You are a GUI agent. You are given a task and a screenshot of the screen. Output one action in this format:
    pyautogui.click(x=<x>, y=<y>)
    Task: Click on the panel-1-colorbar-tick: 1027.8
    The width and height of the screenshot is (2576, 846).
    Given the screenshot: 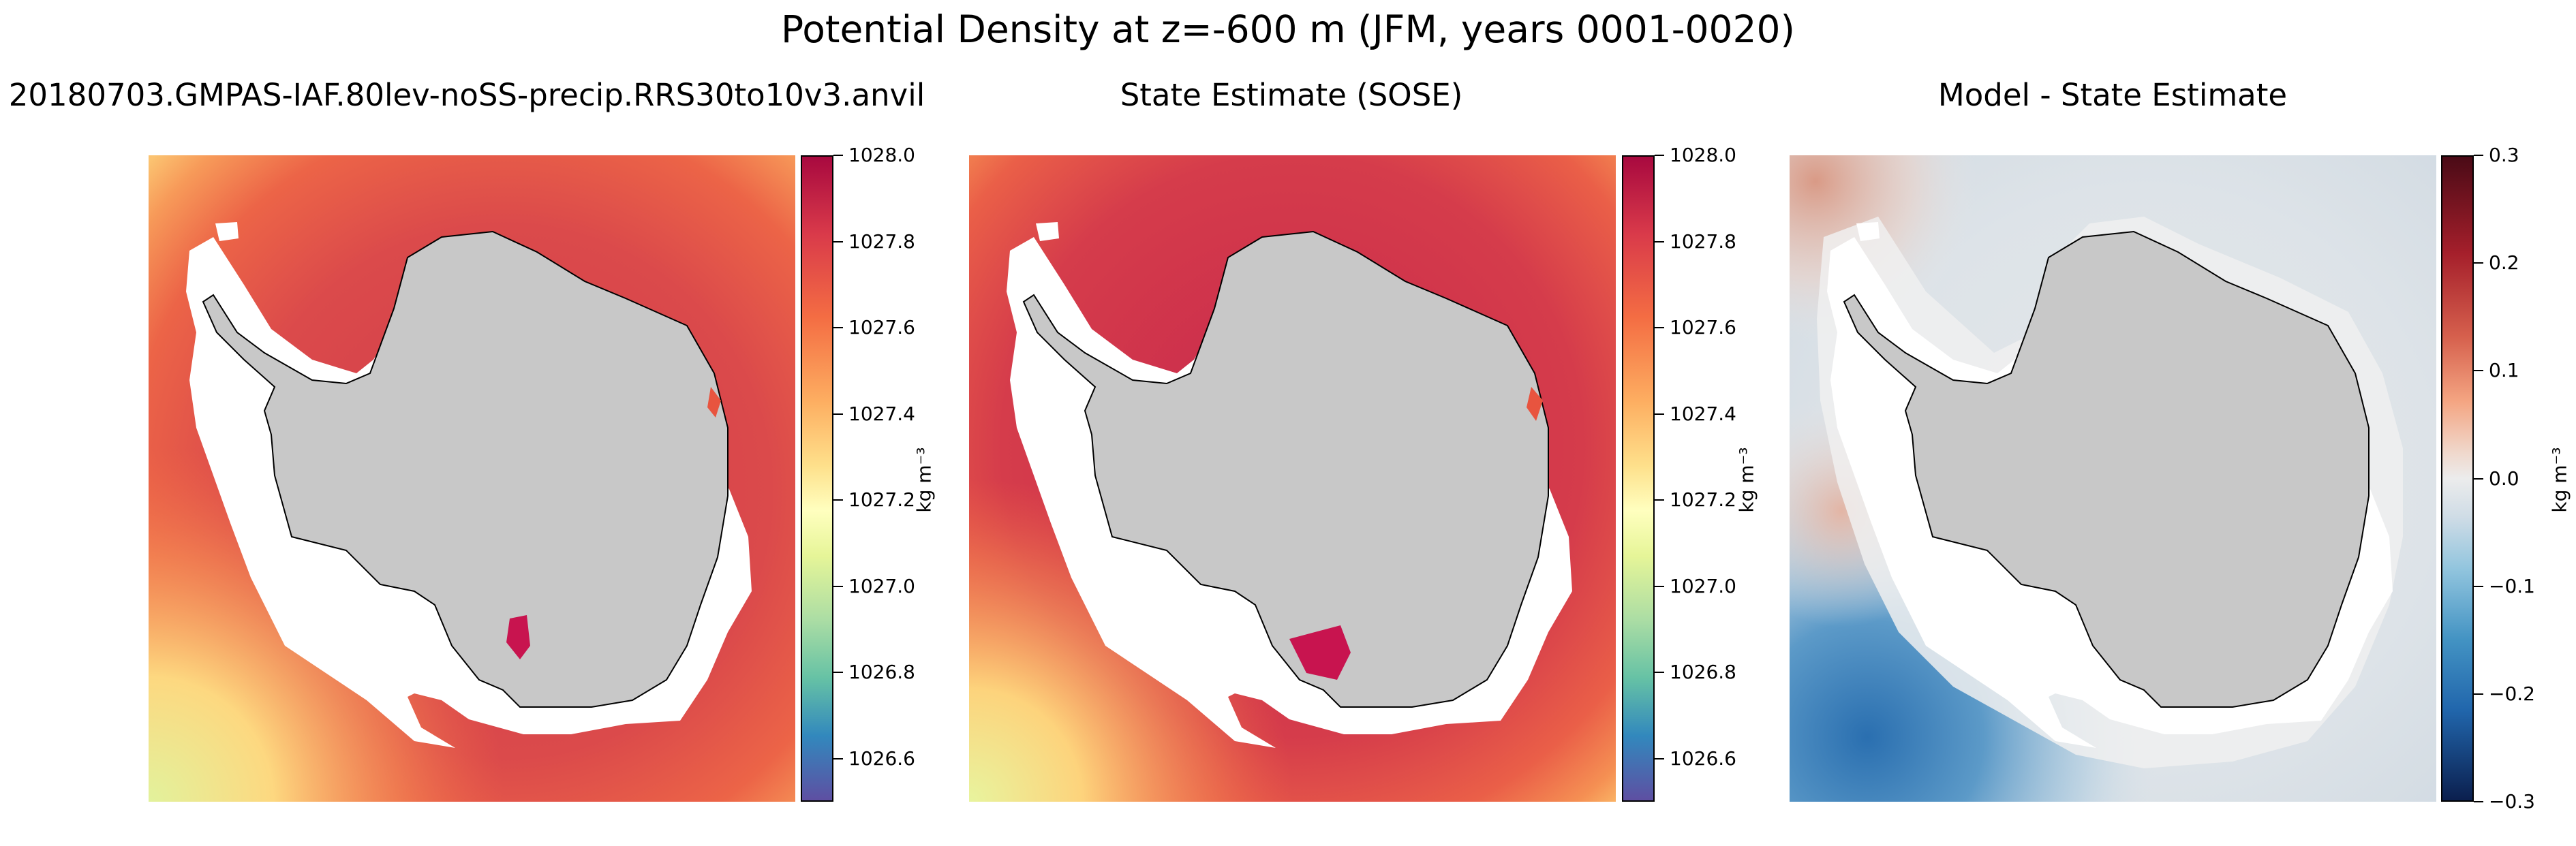 What is the action you would take?
    pyautogui.click(x=881, y=242)
    